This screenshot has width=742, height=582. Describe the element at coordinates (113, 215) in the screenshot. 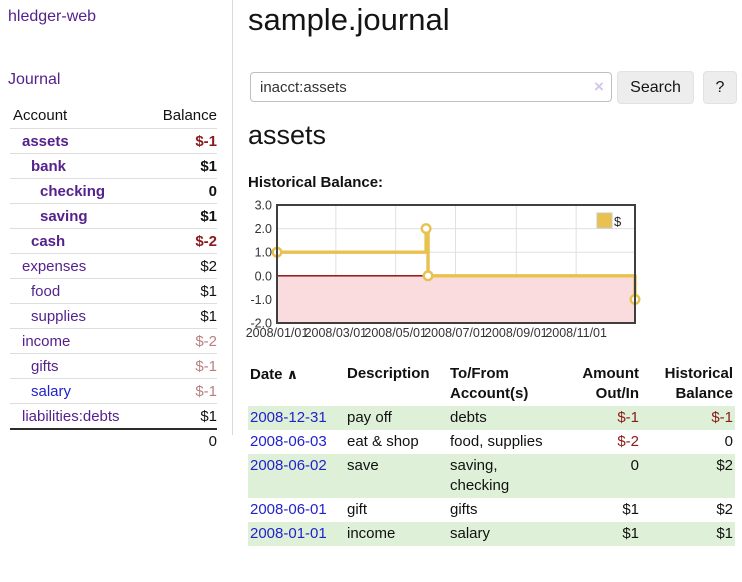

I see `account-row-saving: saving $1` at that location.